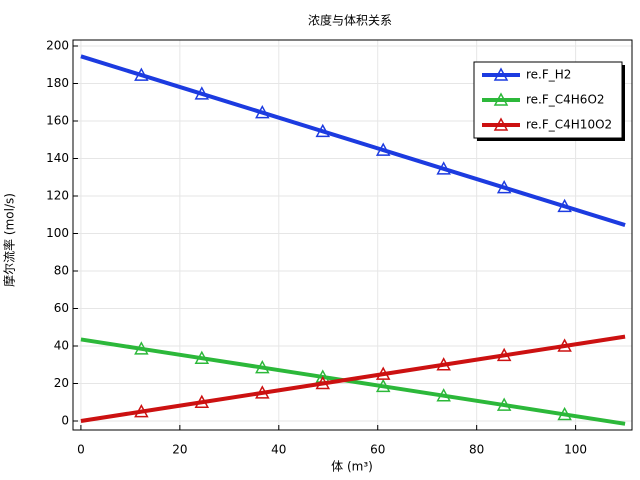 The width and height of the screenshot is (640, 480). What do you see at coordinates (57, 158) in the screenshot?
I see `y-tick-label: 140` at bounding box center [57, 158].